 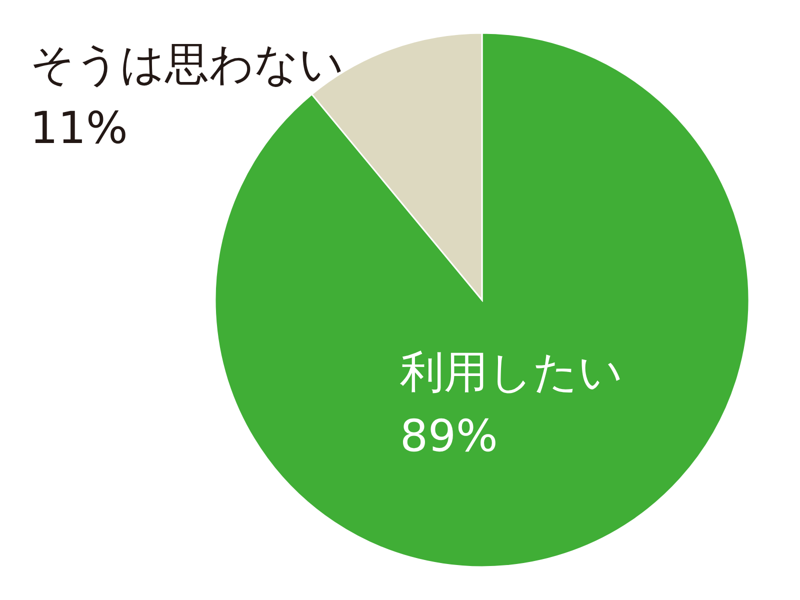 I want to click on data-label: 11%, so click(x=79, y=128).